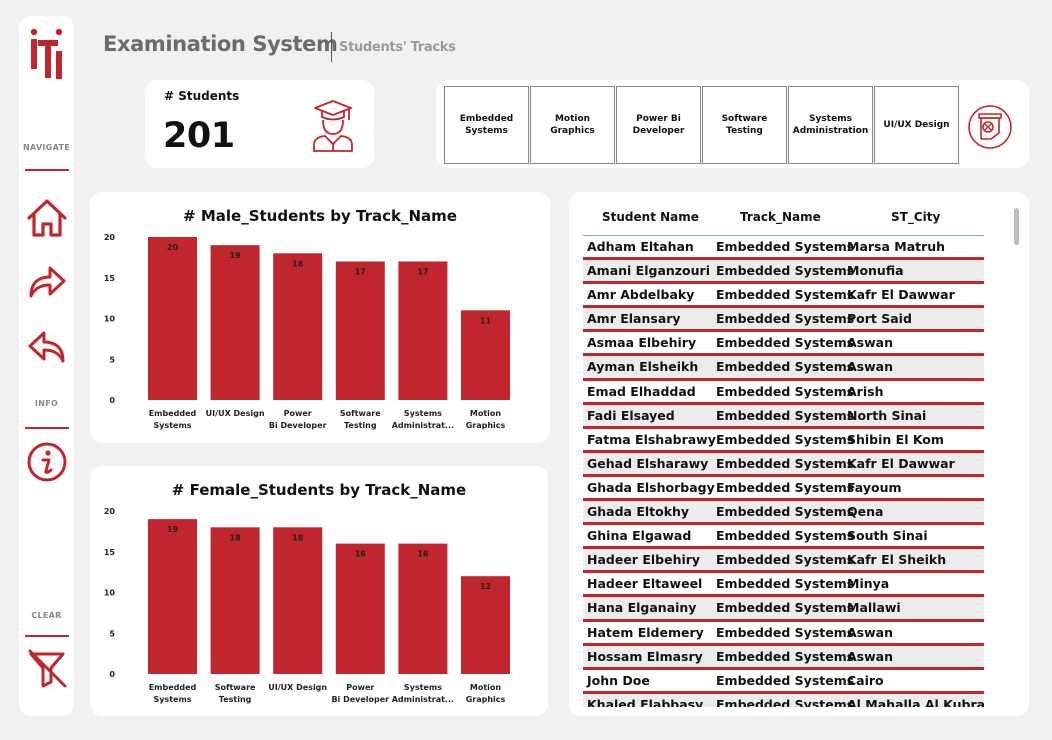 Image resolution: width=1052 pixels, height=740 pixels. I want to click on female-chart-data-label: 19, so click(173, 529).